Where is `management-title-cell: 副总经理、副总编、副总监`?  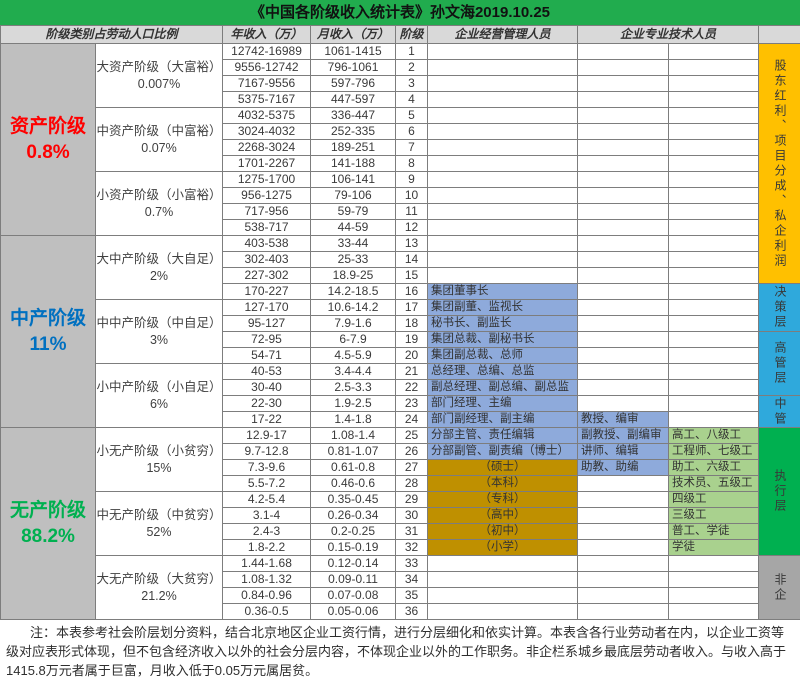 management-title-cell: 副总经理、副总编、副总监 is located at coordinates (503, 388).